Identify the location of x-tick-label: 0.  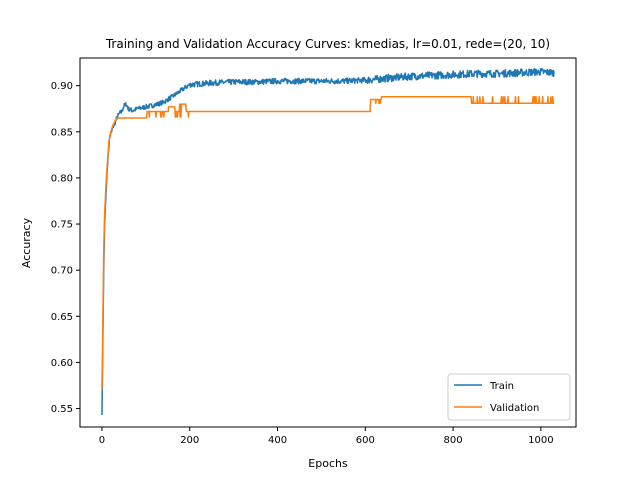
(102, 440).